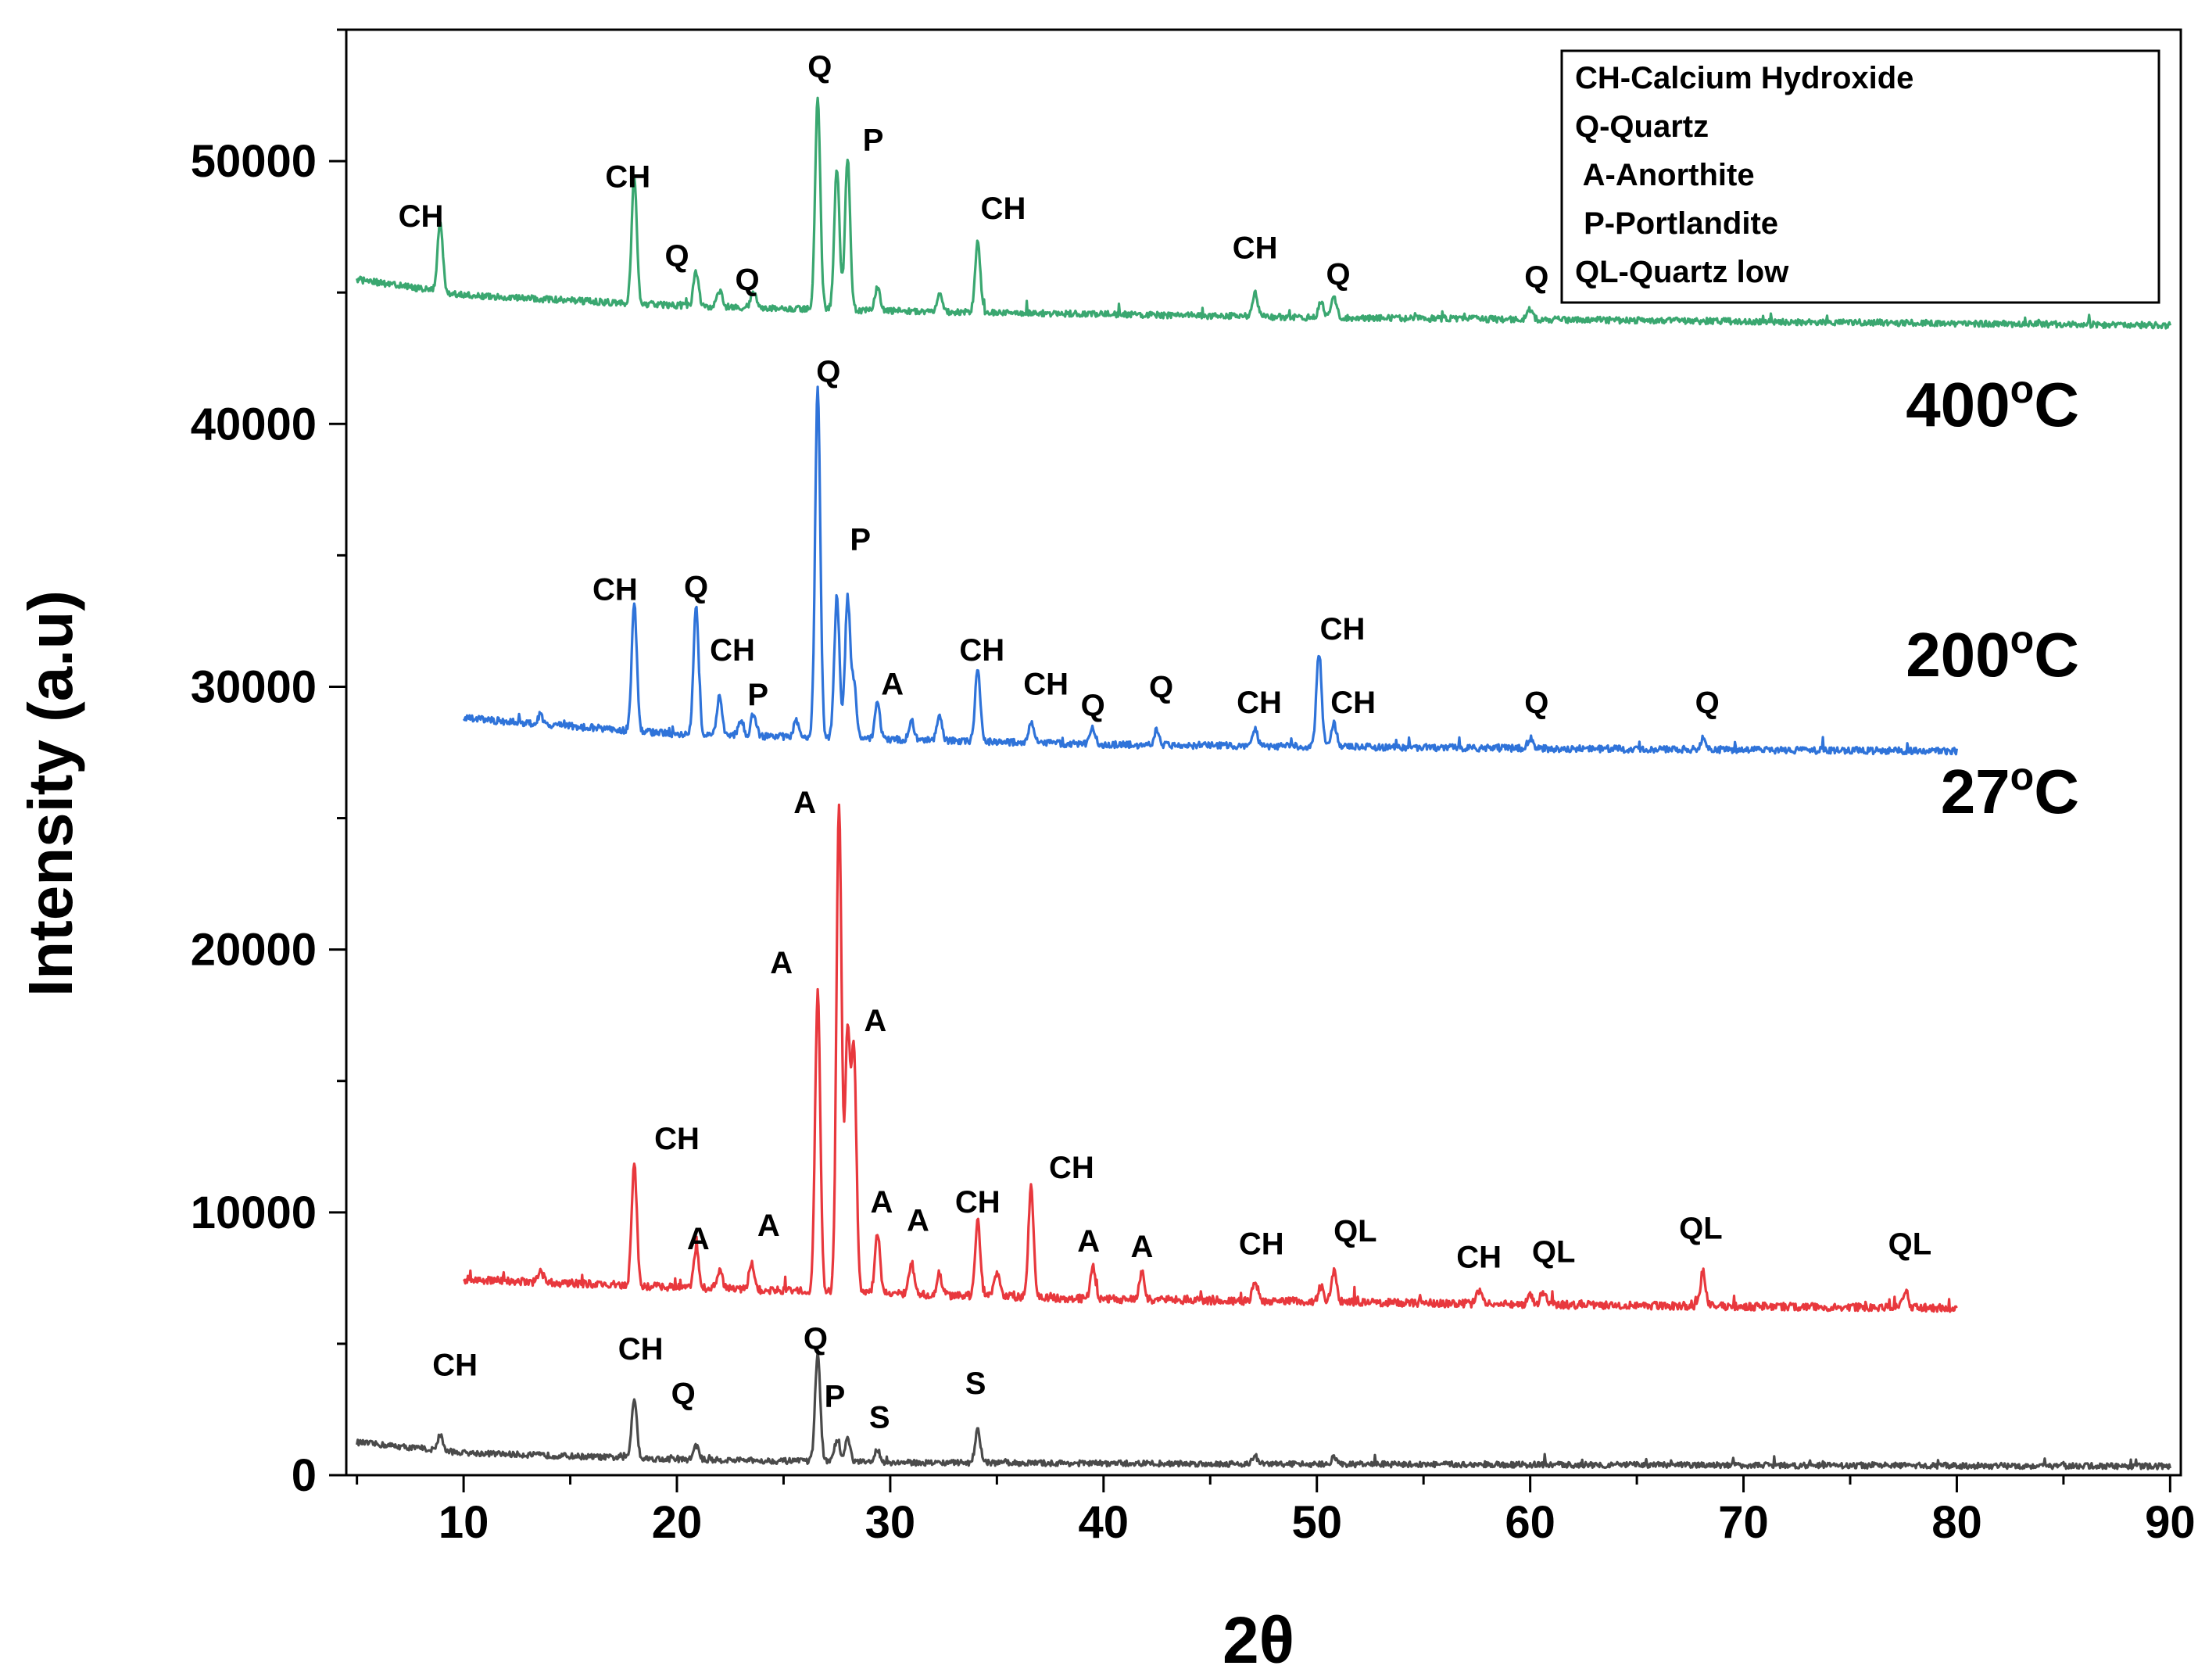  I want to click on x-tick-label: 30, so click(890, 1522).